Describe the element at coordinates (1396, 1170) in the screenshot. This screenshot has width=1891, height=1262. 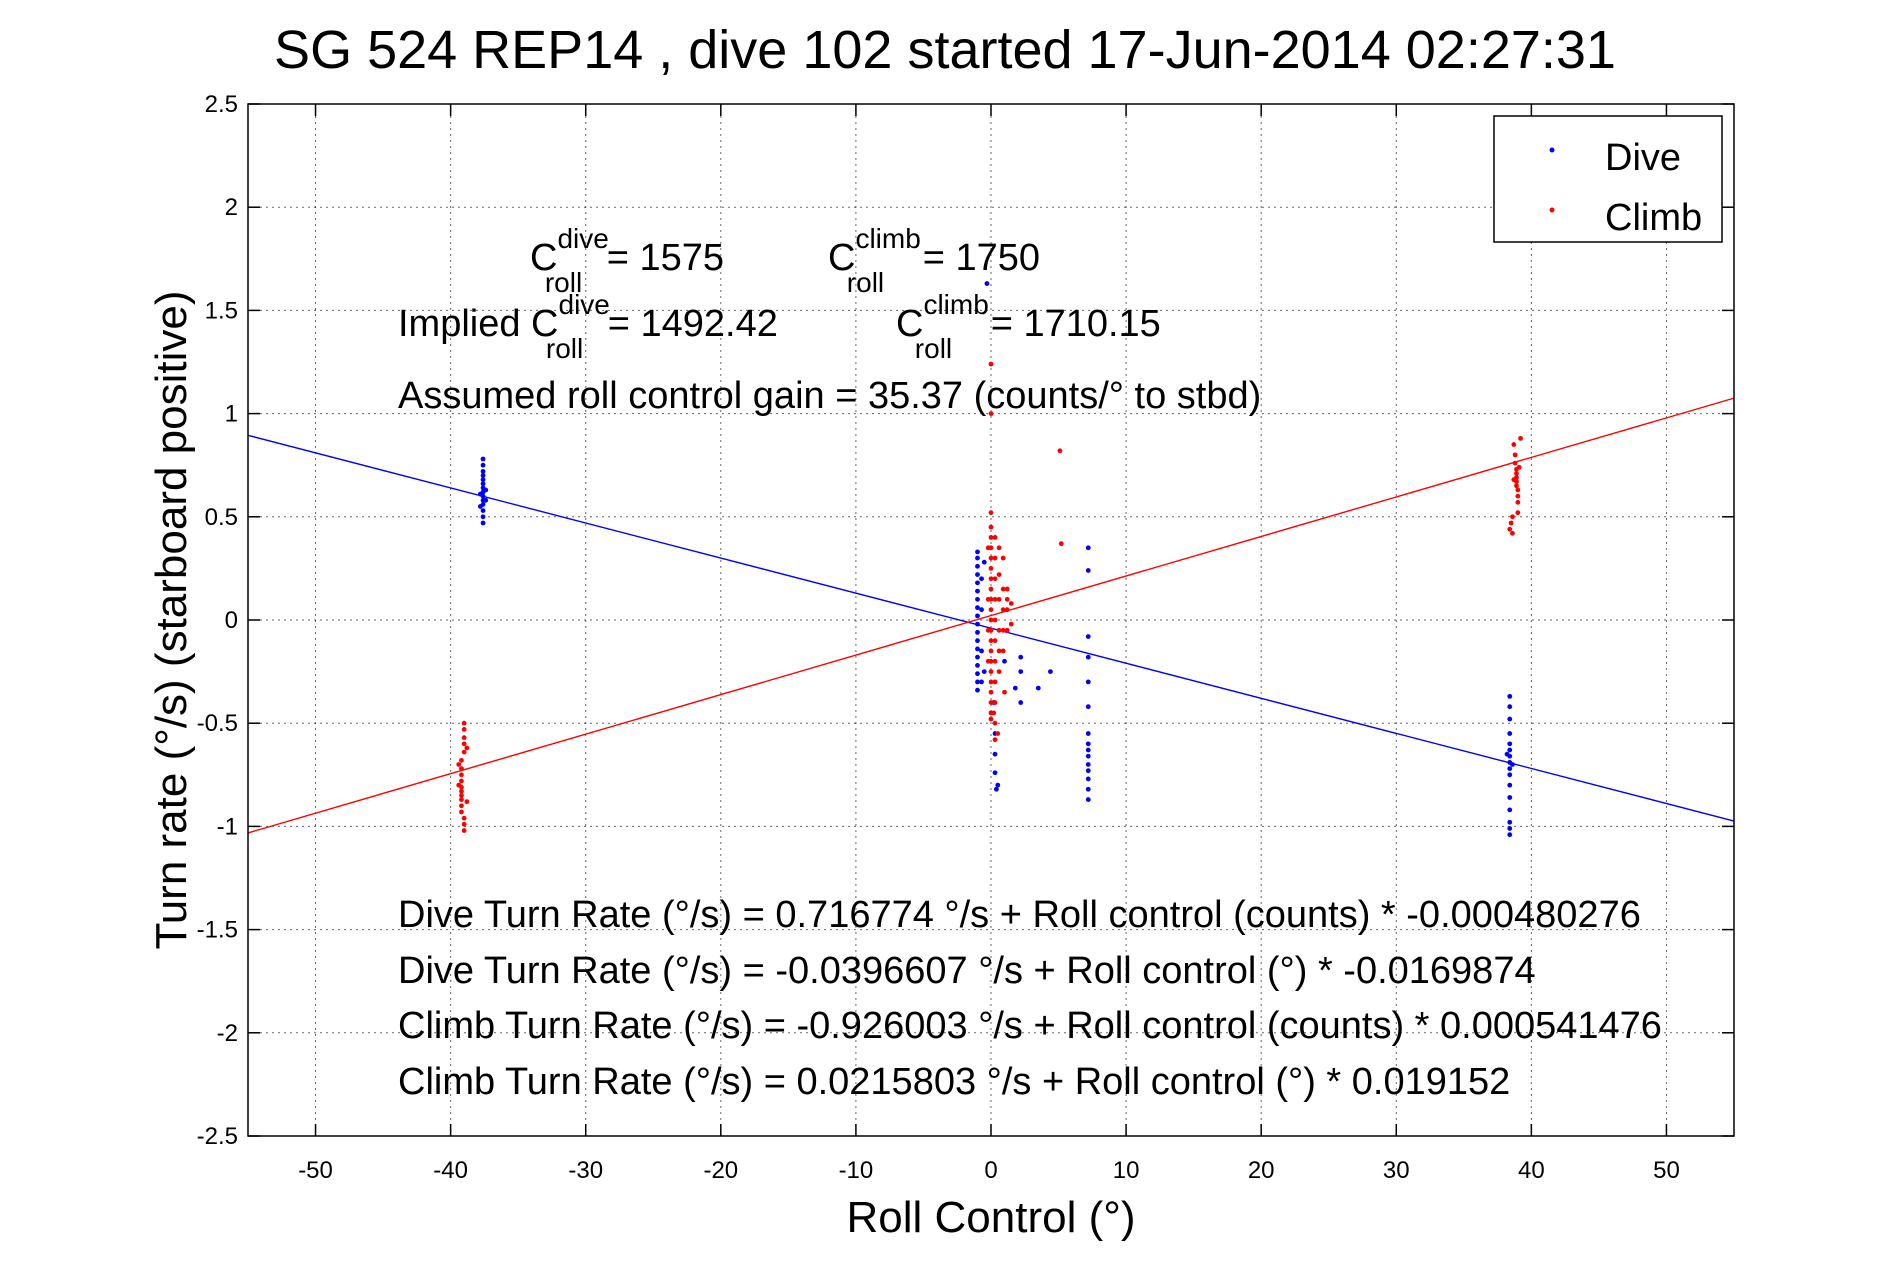
I see `x-tick-label: 30` at that location.